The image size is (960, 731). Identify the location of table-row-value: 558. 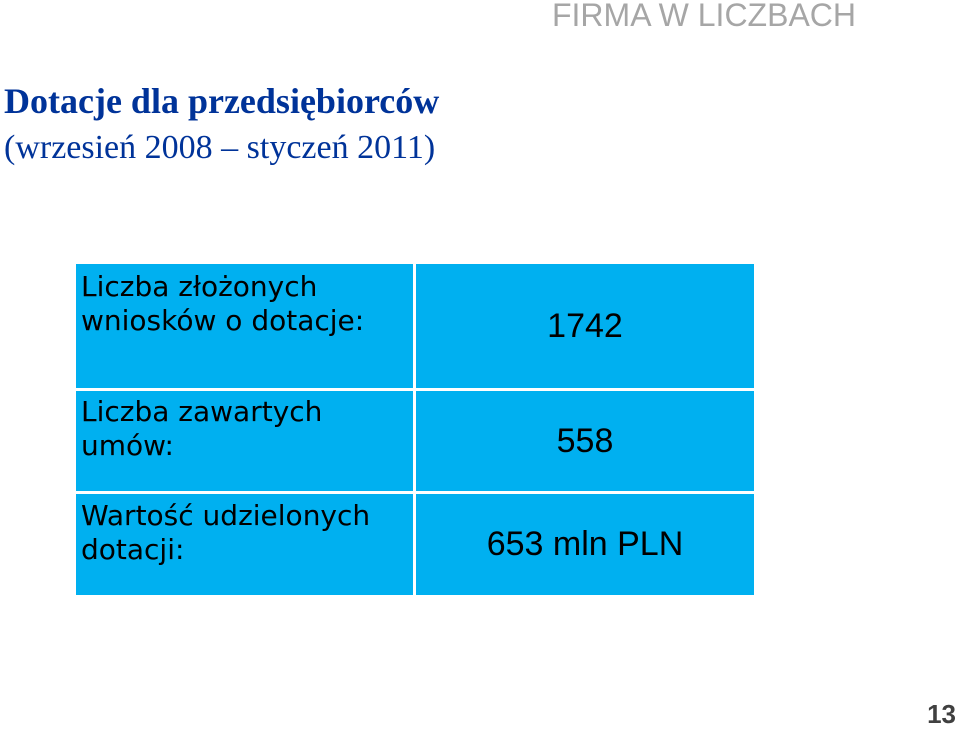
(585, 441).